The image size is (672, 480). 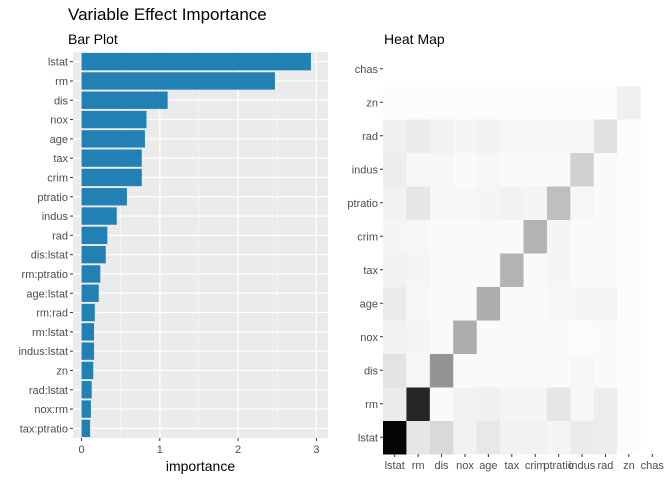 What do you see at coordinates (45, 275) in the screenshot?
I see `y-tick-label: rm:ptratio` at bounding box center [45, 275].